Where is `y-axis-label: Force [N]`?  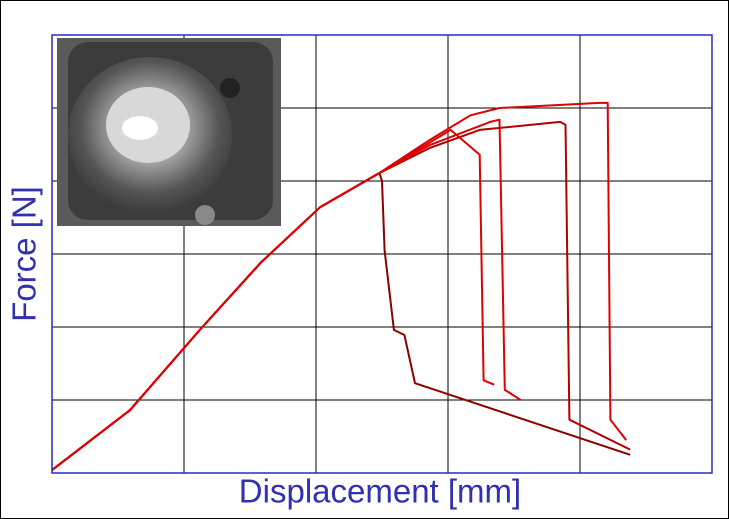
y-axis-label: Force [N] is located at coordinates (24, 254).